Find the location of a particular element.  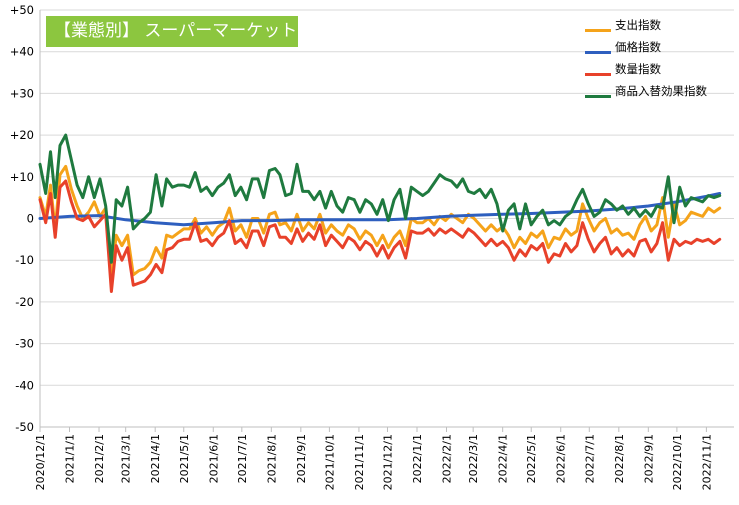

x-tick-label: 2022/8/1 is located at coordinates (619, 458).